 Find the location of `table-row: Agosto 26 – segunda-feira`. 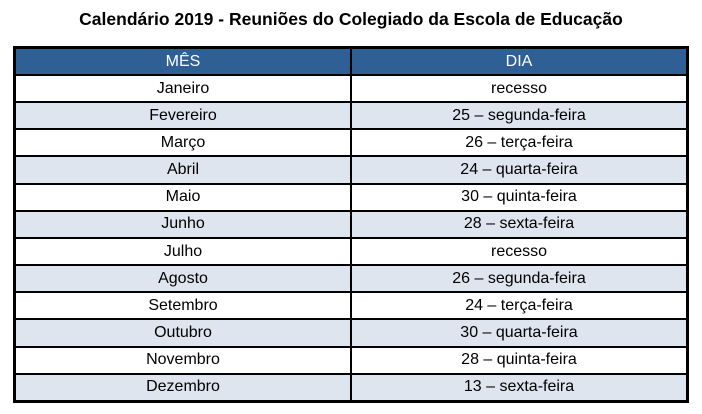

table-row: Agosto 26 – segunda-feira is located at coordinates (351, 279).